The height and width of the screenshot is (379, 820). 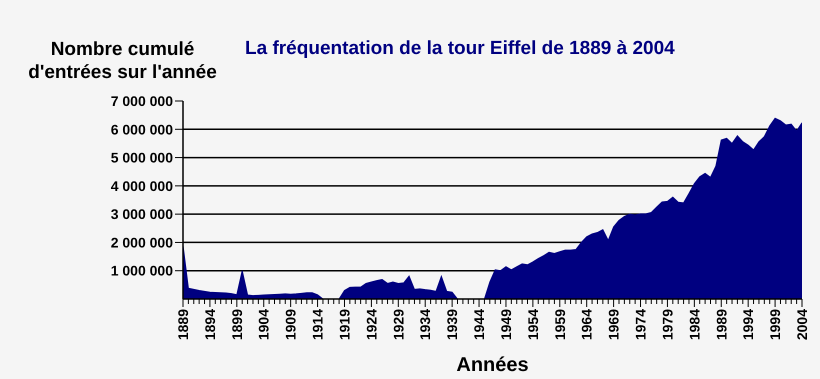 I want to click on x-tick-label: 1924, so click(x=371, y=324).